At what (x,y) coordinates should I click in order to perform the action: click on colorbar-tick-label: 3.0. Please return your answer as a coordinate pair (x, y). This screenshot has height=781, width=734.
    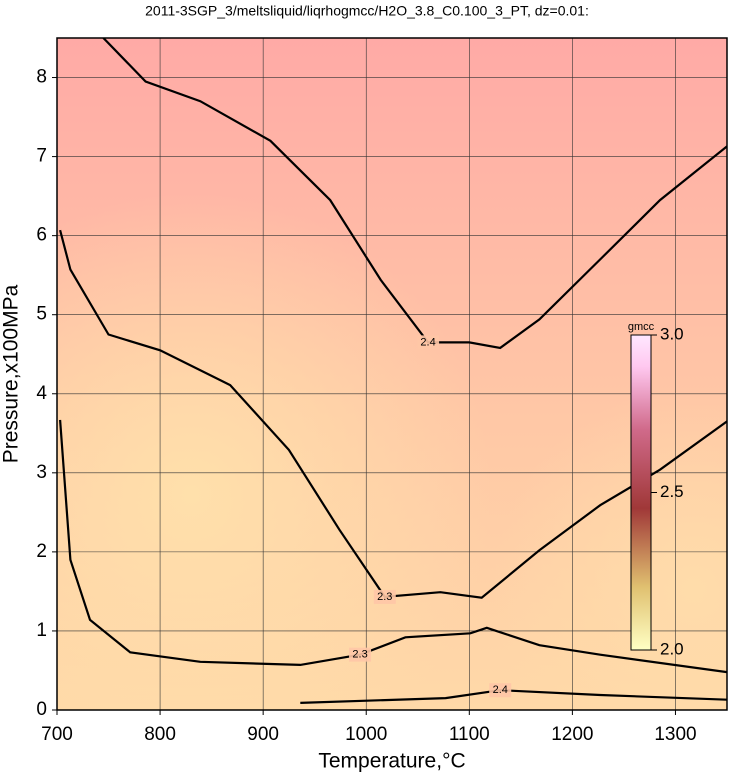
    Looking at the image, I should click on (672, 333).